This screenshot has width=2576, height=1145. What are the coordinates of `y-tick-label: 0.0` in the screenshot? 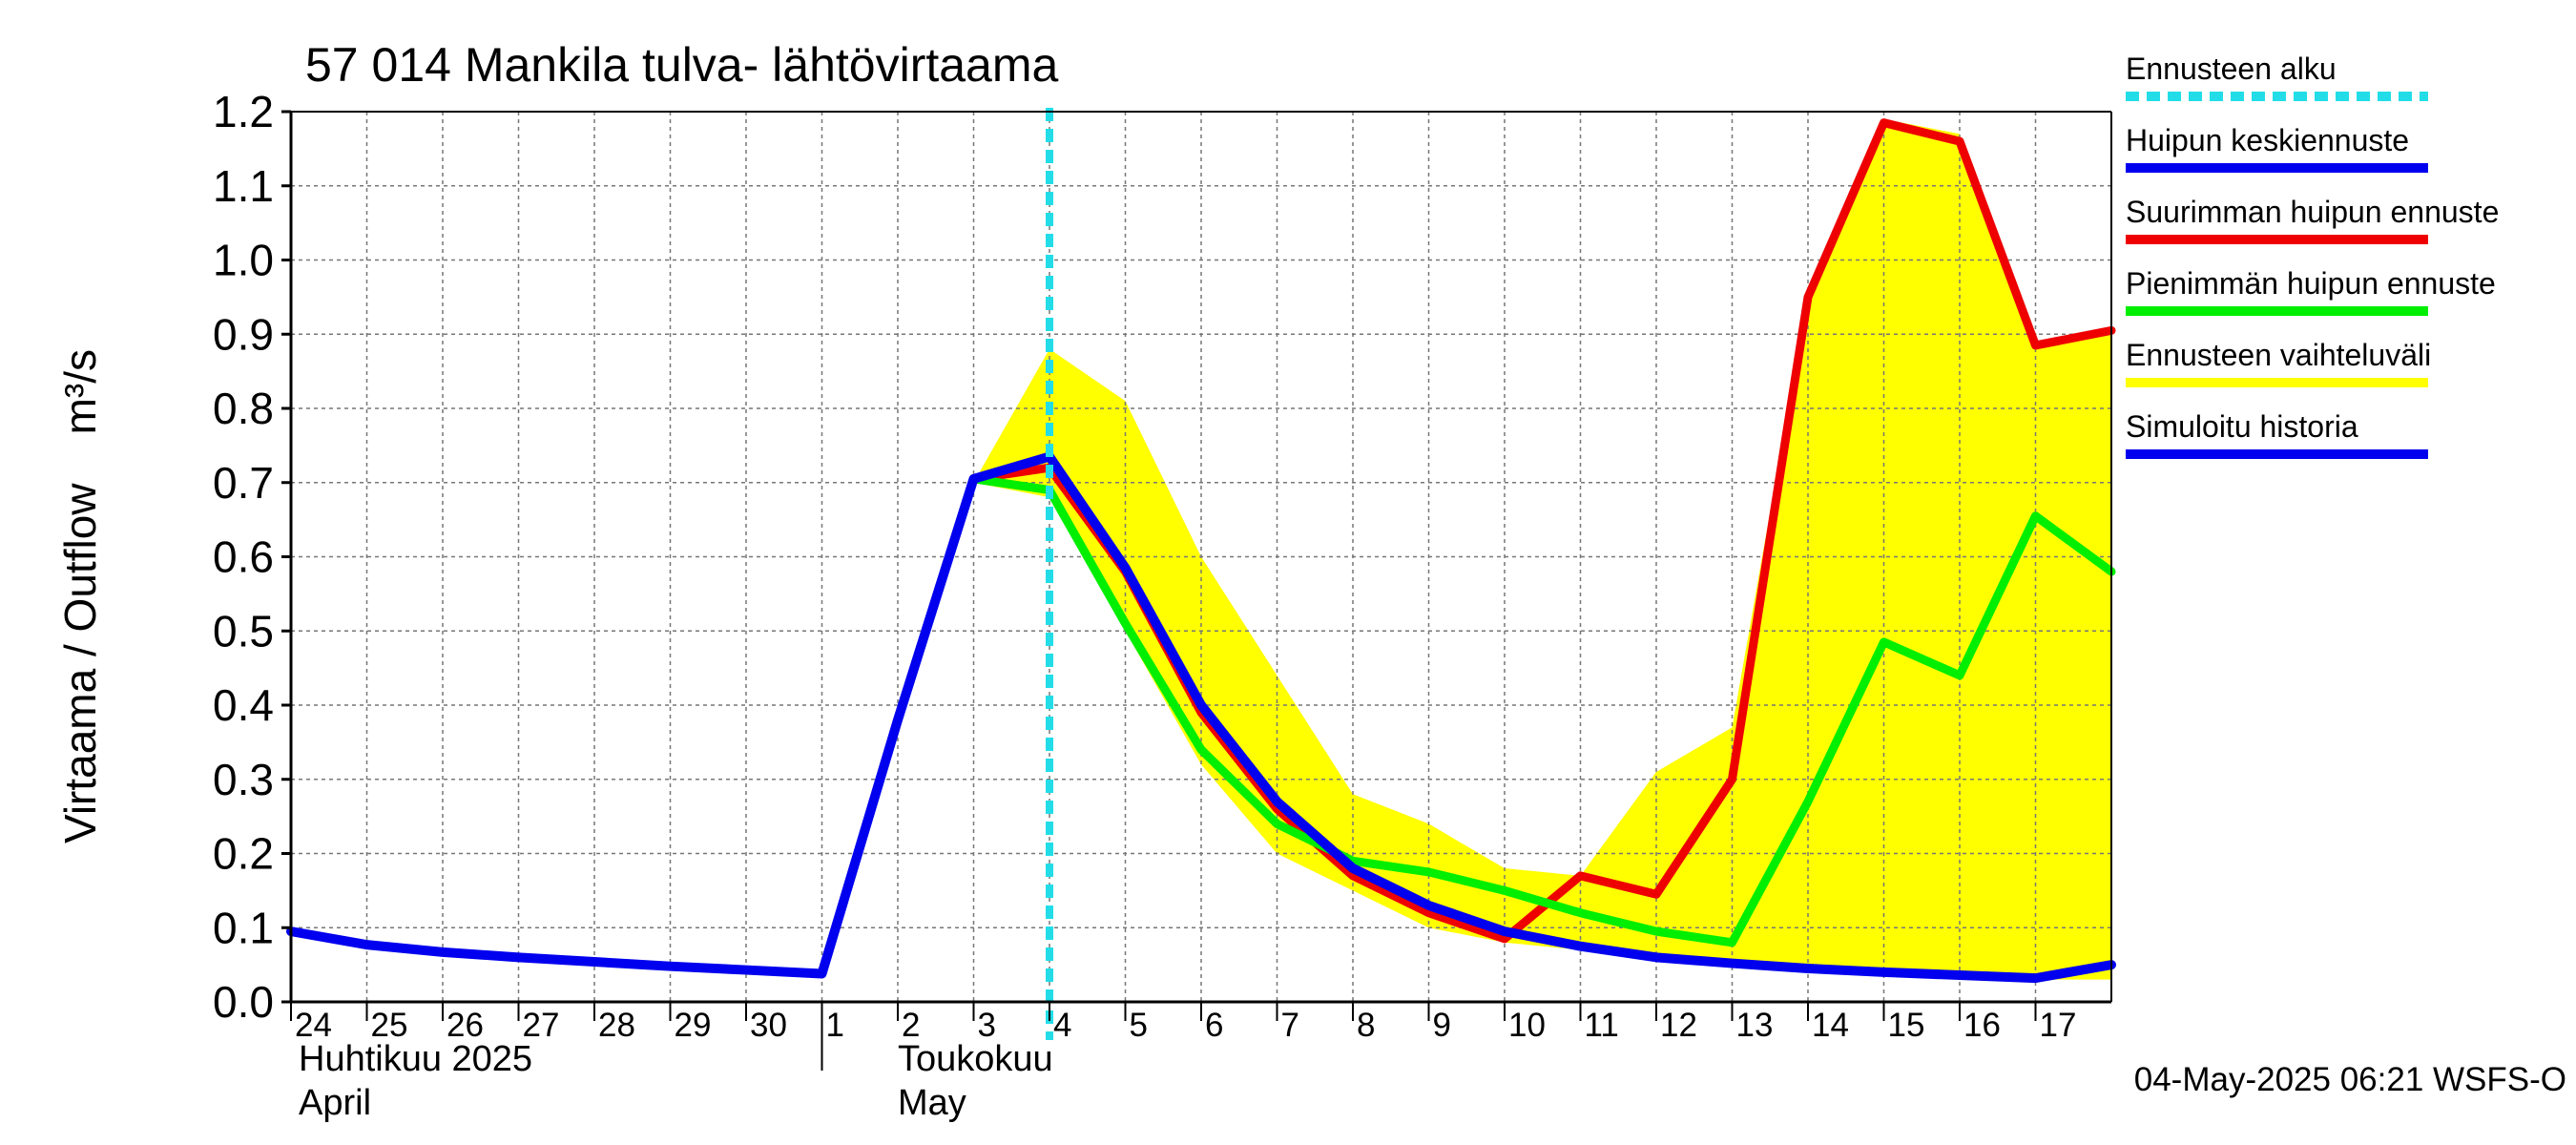 It's located at (243, 1002).